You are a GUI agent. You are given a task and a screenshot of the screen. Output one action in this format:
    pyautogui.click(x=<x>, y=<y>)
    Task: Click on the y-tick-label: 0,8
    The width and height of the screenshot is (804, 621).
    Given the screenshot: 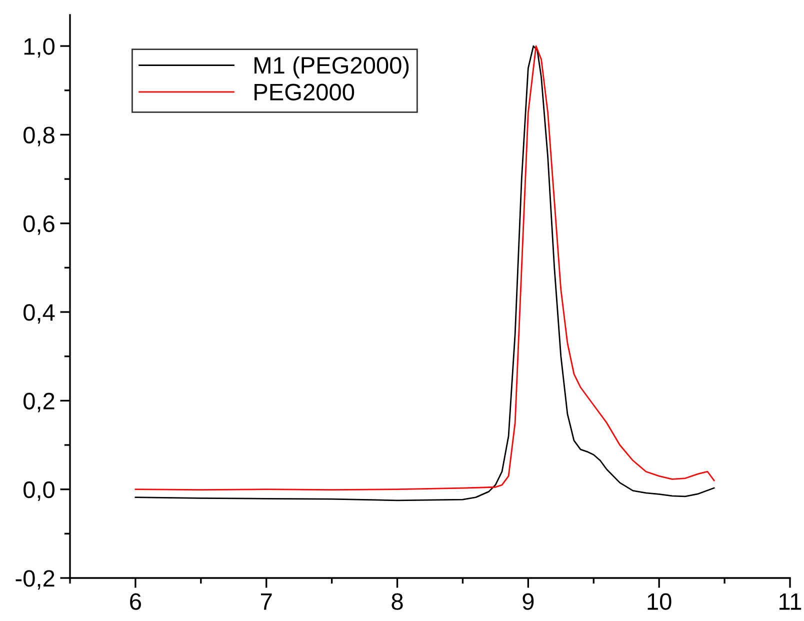 What is the action you would take?
    pyautogui.click(x=39, y=136)
    